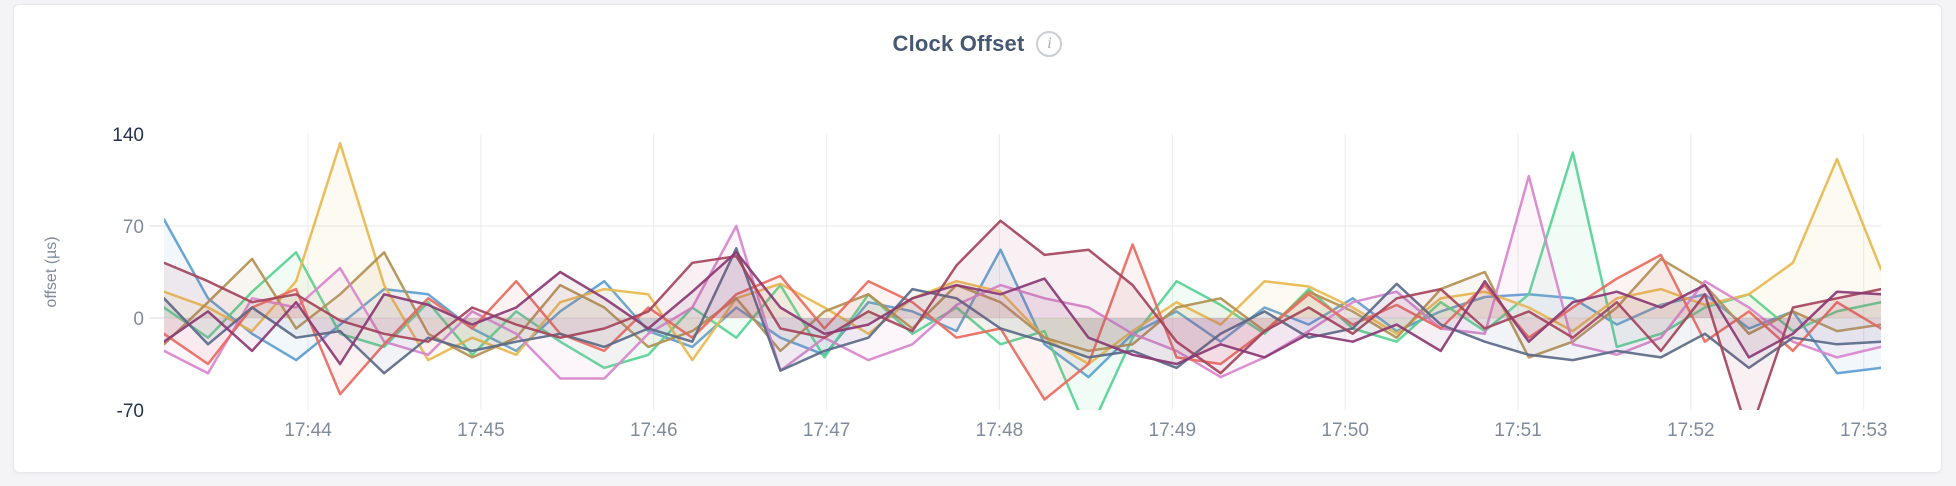 The height and width of the screenshot is (486, 1956). Describe the element at coordinates (130, 411) in the screenshot. I see `y-tick-label: -70` at that location.